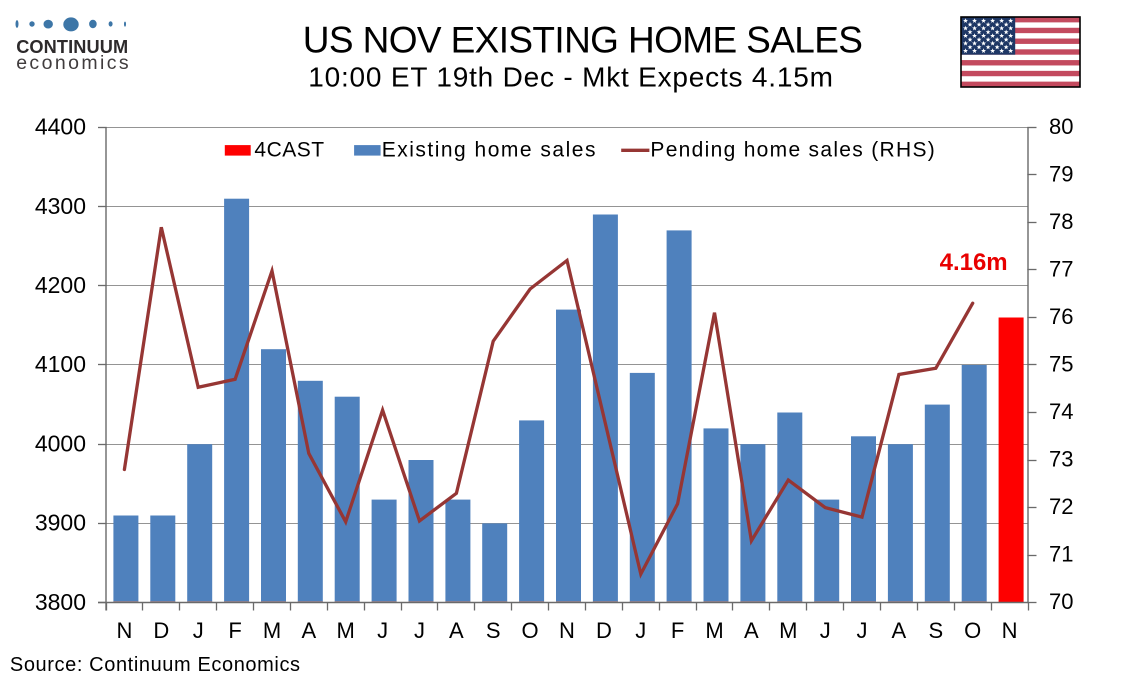  I want to click on svg-text: 4.16m, so click(974, 262).